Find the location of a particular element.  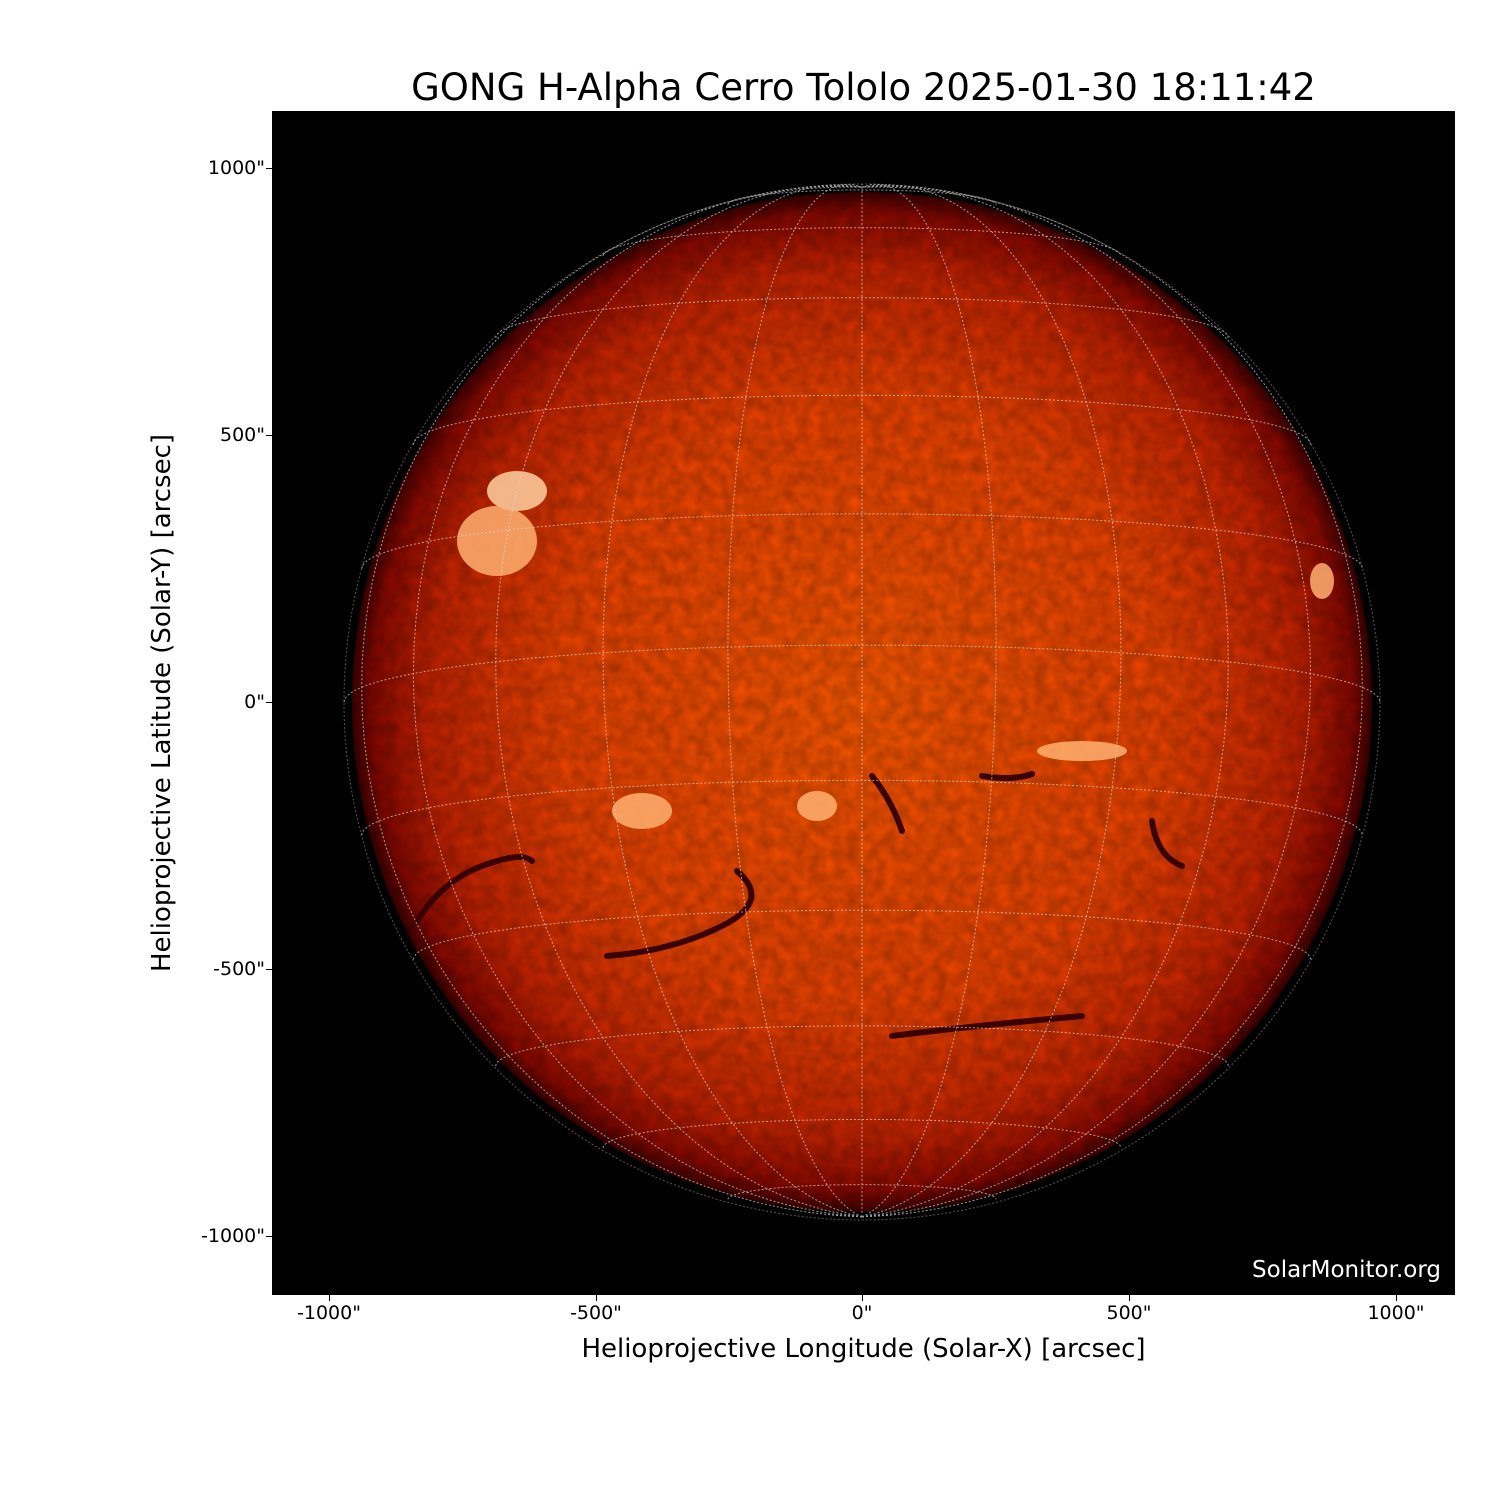

plage-regions is located at coordinates (895, 650).